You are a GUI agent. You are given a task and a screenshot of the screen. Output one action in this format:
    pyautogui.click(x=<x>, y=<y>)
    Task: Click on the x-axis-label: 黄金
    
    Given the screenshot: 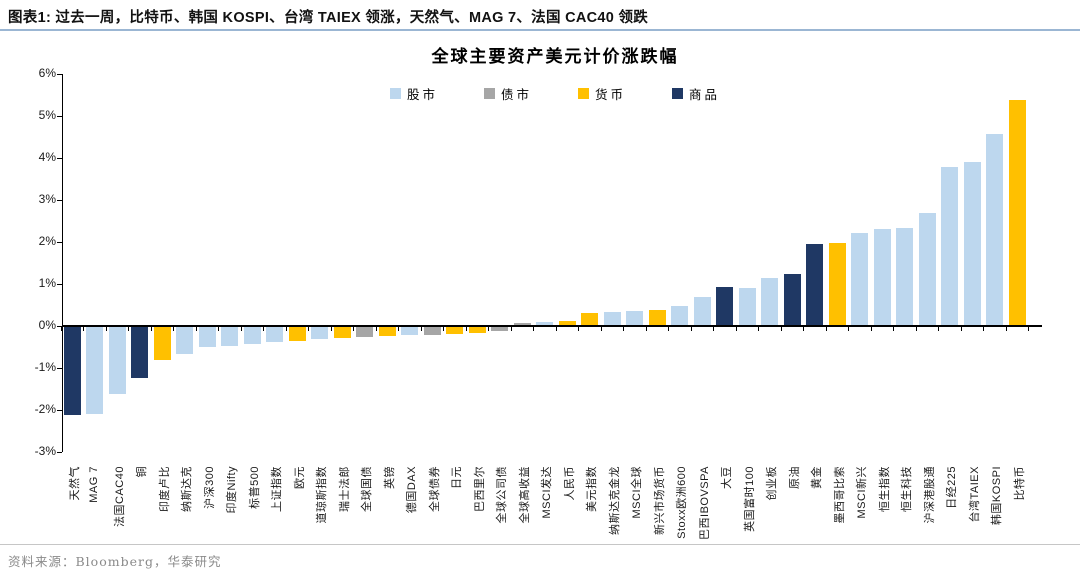 What is the action you would take?
    pyautogui.click(x=817, y=477)
    